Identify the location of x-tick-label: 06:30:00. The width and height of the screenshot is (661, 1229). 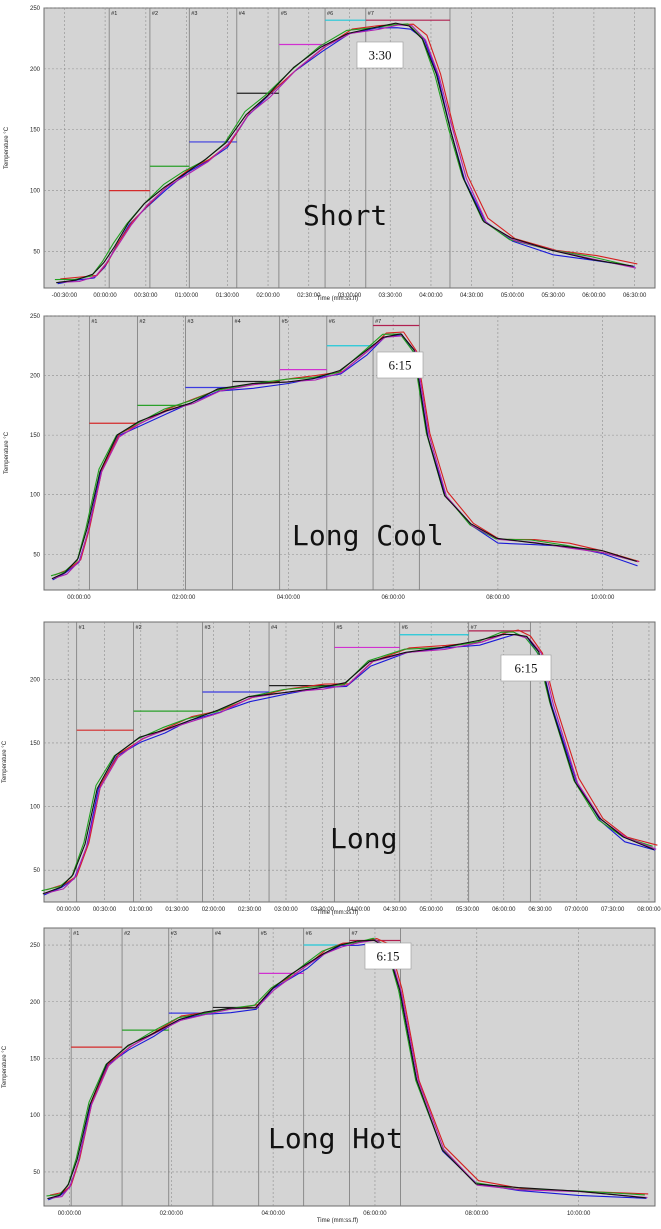
(540, 910).